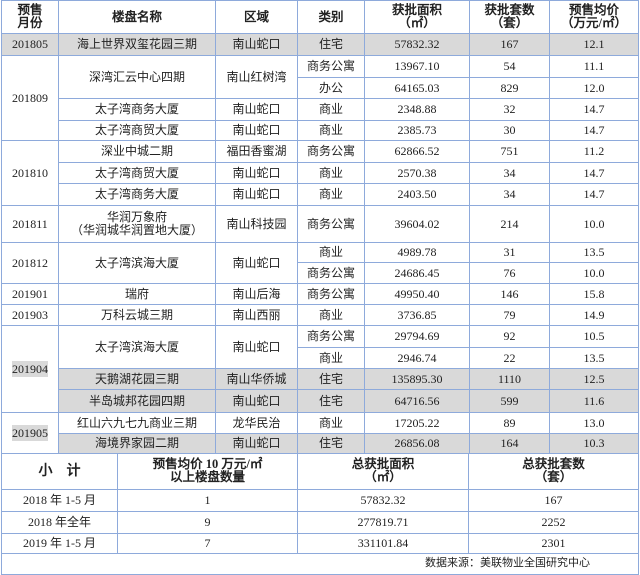  What do you see at coordinates (320, 522) in the screenshot?
I see `summary-row: 2018 年全年 9 277819.71 2252` at bounding box center [320, 522].